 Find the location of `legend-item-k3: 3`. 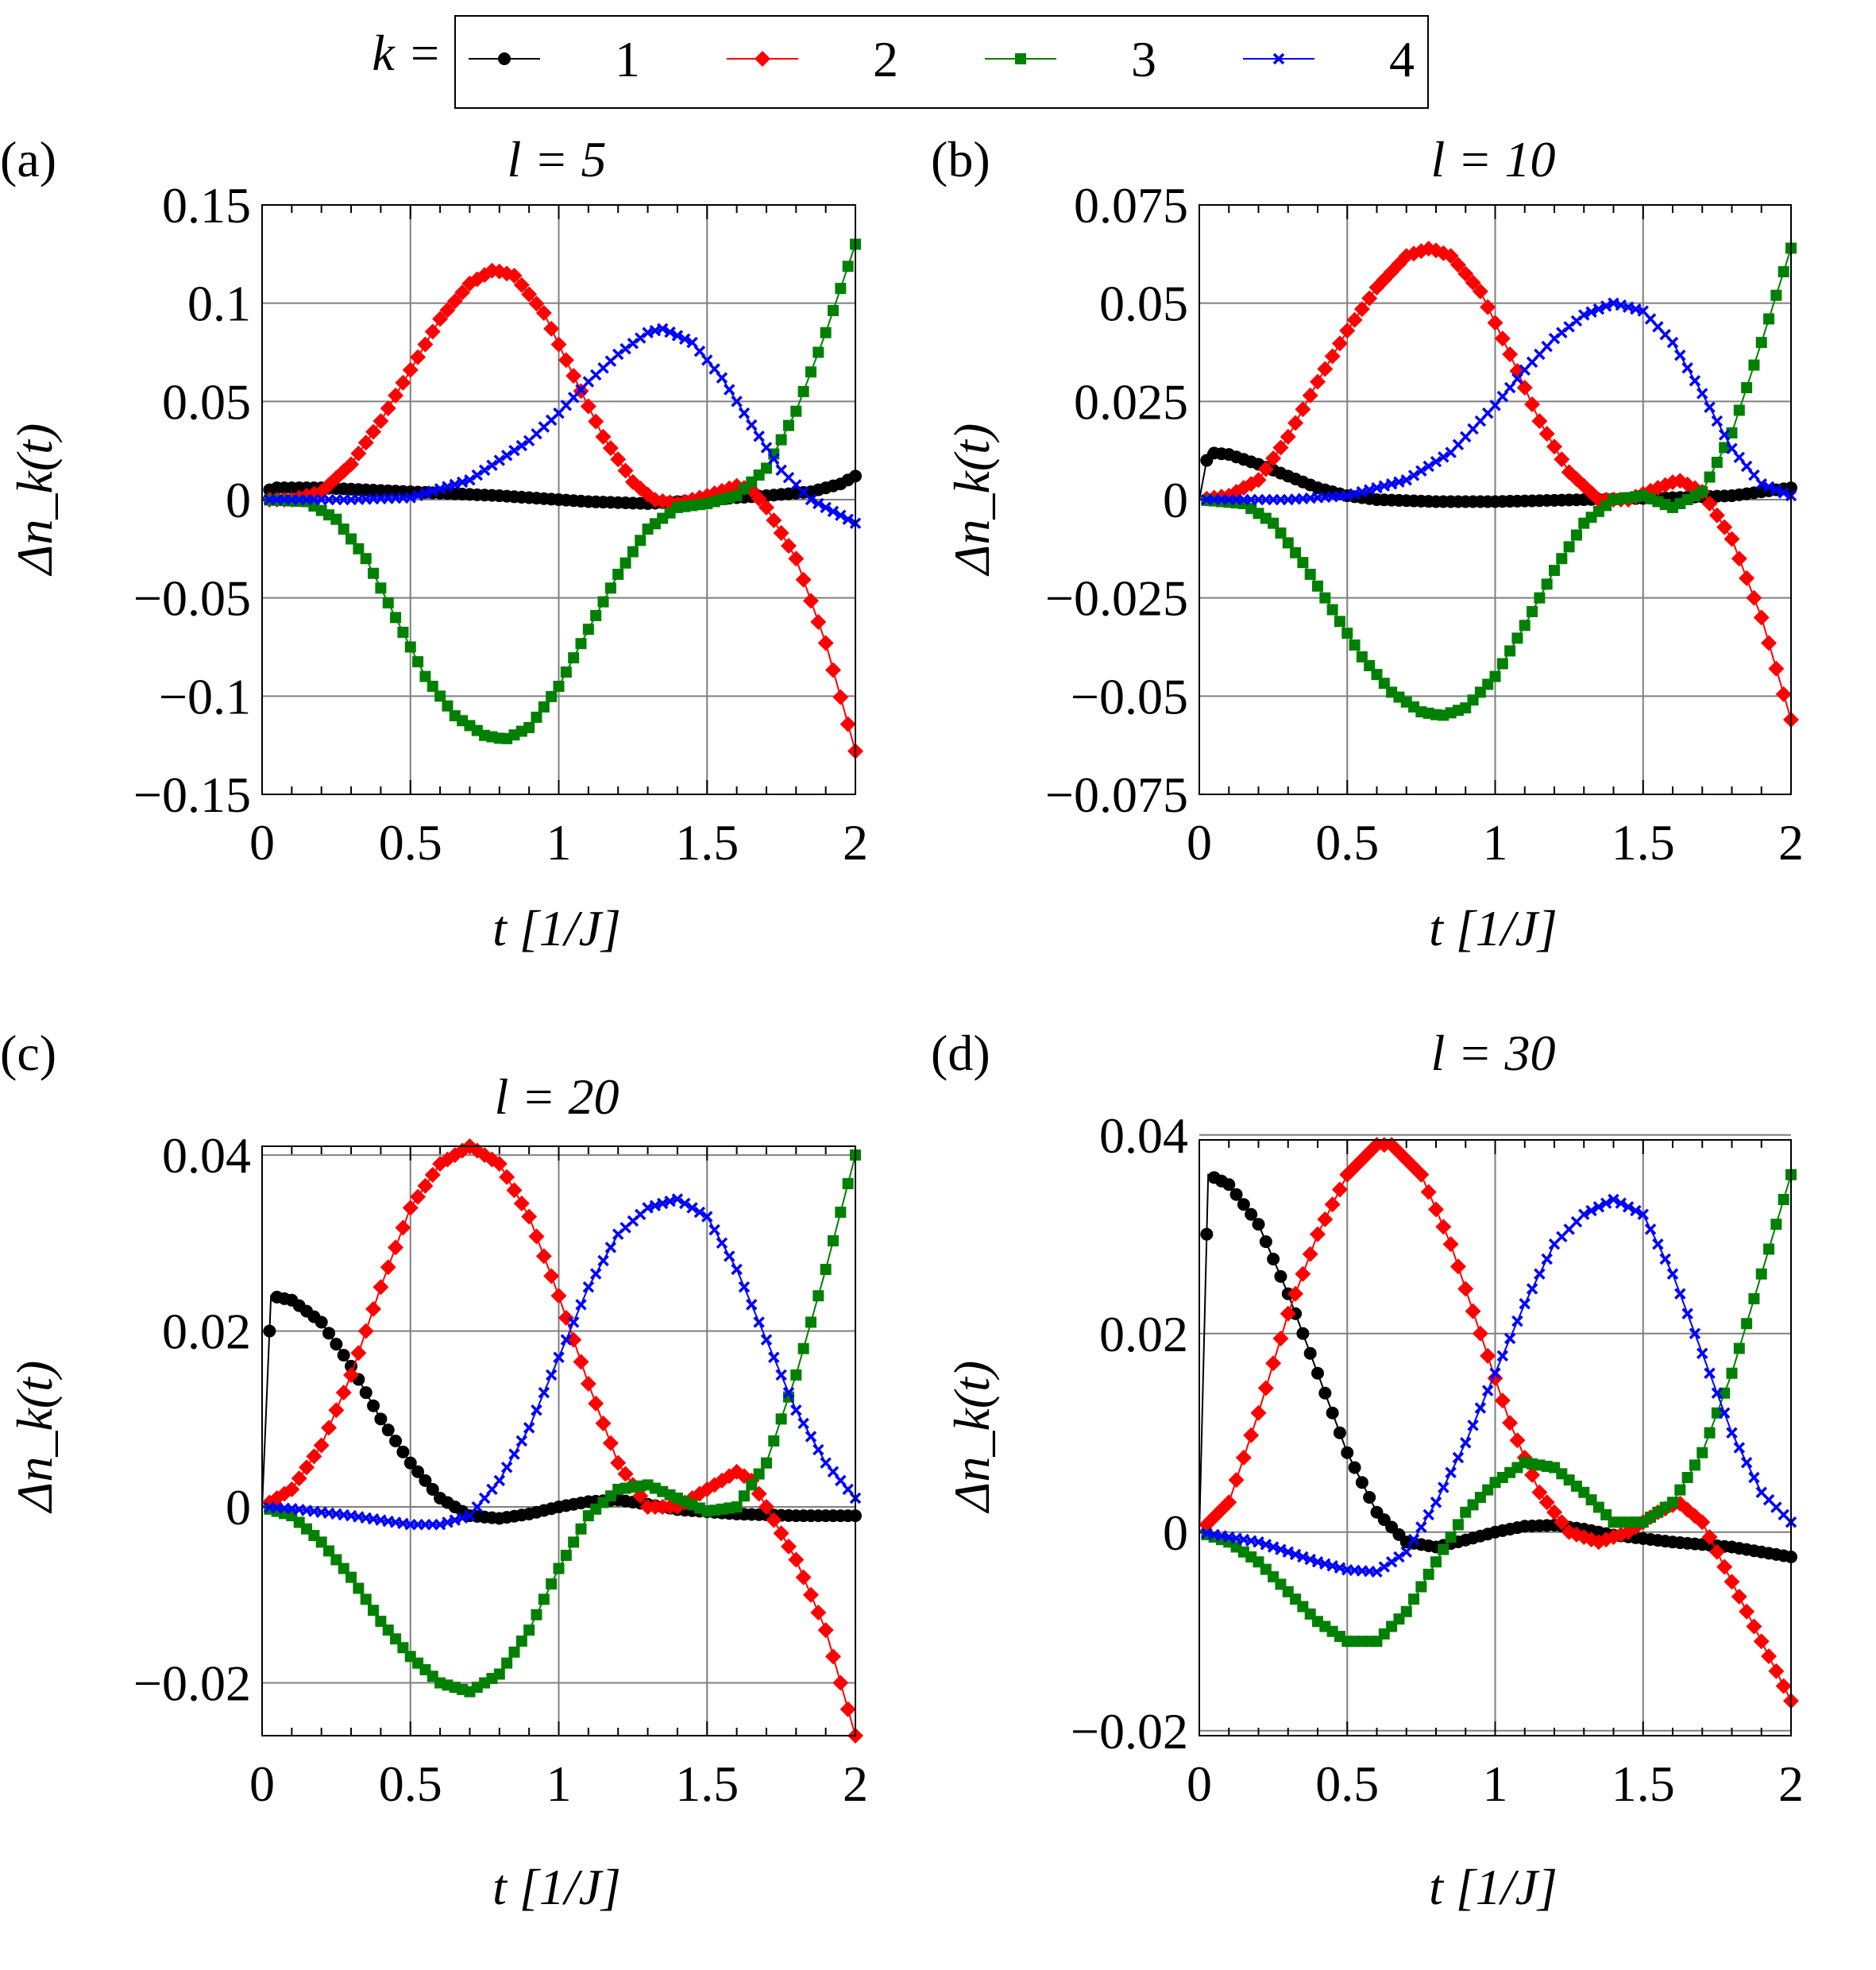

legend-item-k3: 3 is located at coordinates (1070, 59).